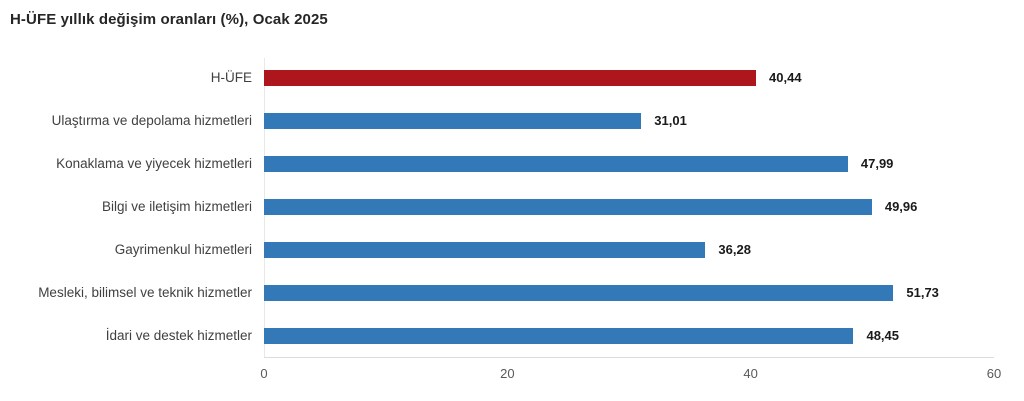 Image resolution: width=1024 pixels, height=401 pixels. I want to click on x-tick-label: 60, so click(994, 373).